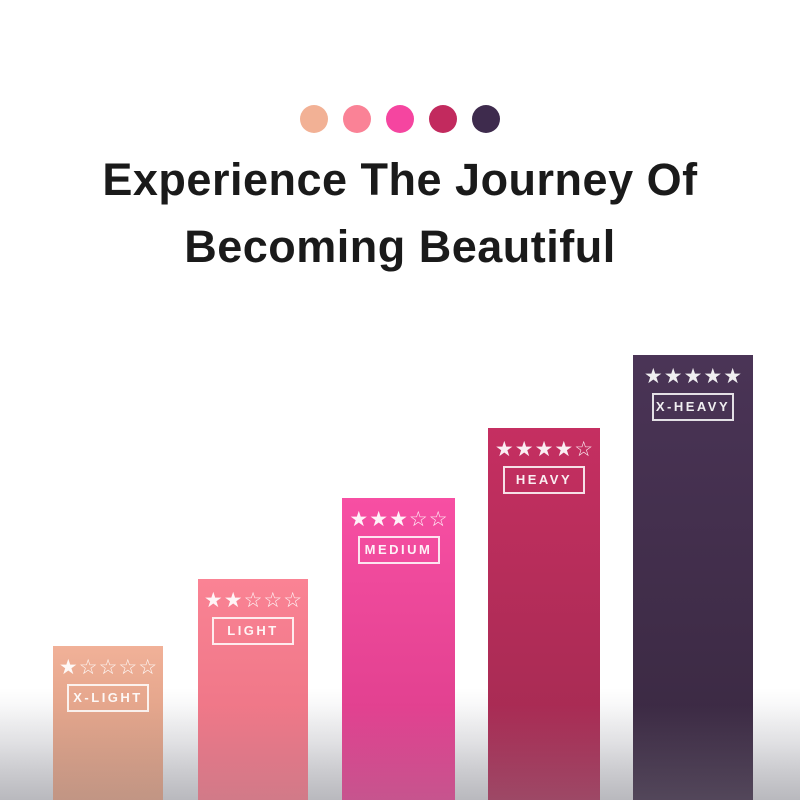 Image resolution: width=800 pixels, height=800 pixels. I want to click on color-palette-row, so click(400, 119).